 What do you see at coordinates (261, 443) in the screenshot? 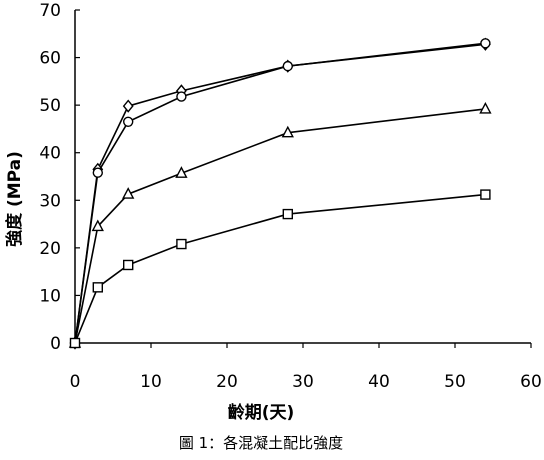
I see `figure-caption: 圖 1：各混凝土配比強度` at bounding box center [261, 443].